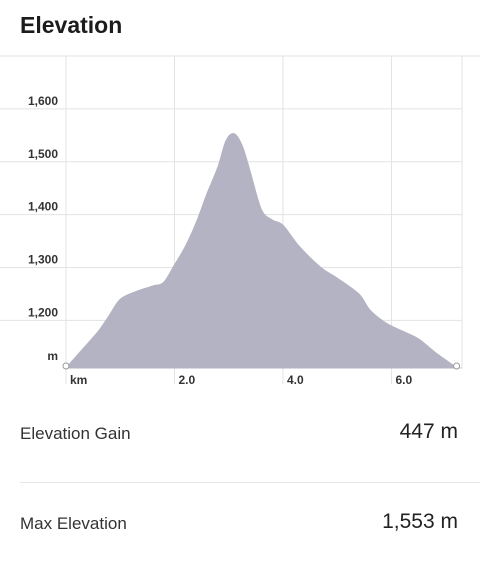 The width and height of the screenshot is (480, 572). What do you see at coordinates (66, 366) in the screenshot?
I see `start-marker` at bounding box center [66, 366].